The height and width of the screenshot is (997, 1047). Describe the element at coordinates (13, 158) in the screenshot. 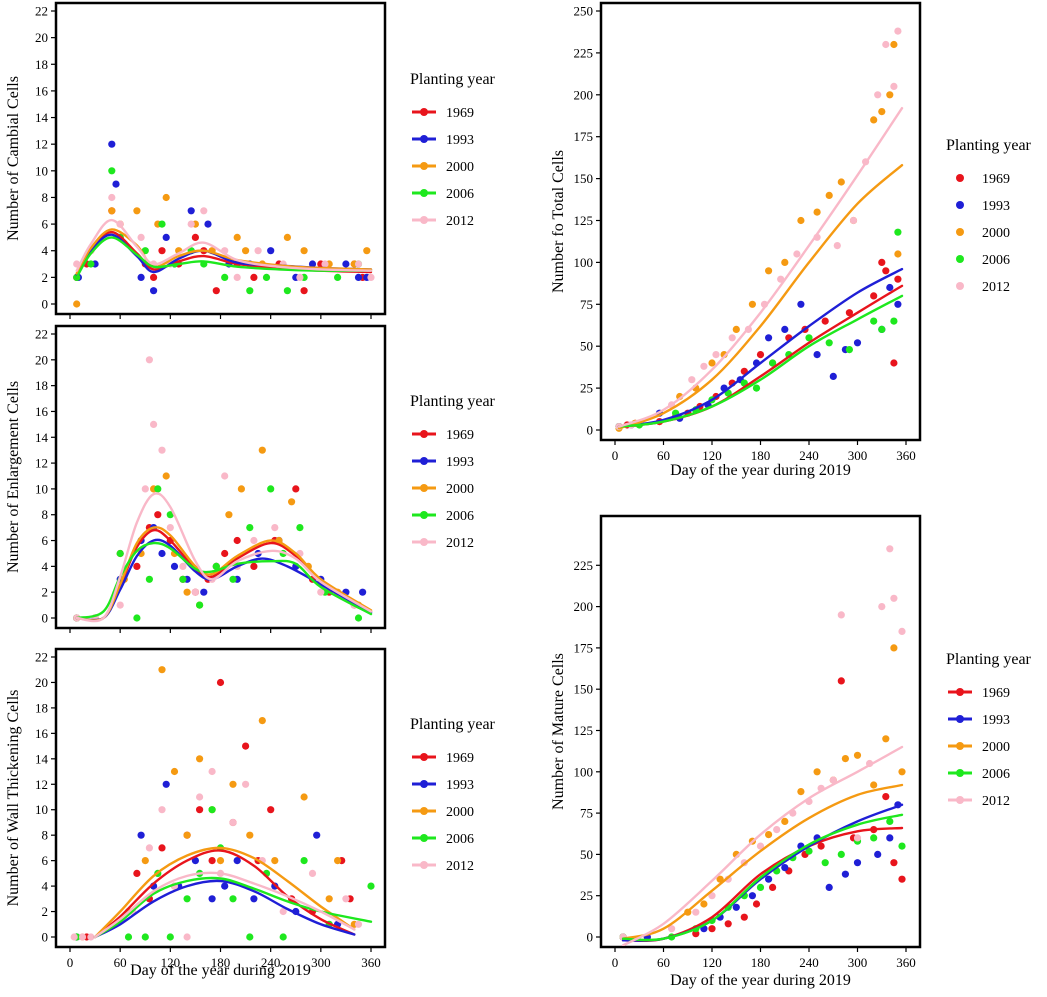

I see `y-axis-label: Number of Cambial Cells` at that location.